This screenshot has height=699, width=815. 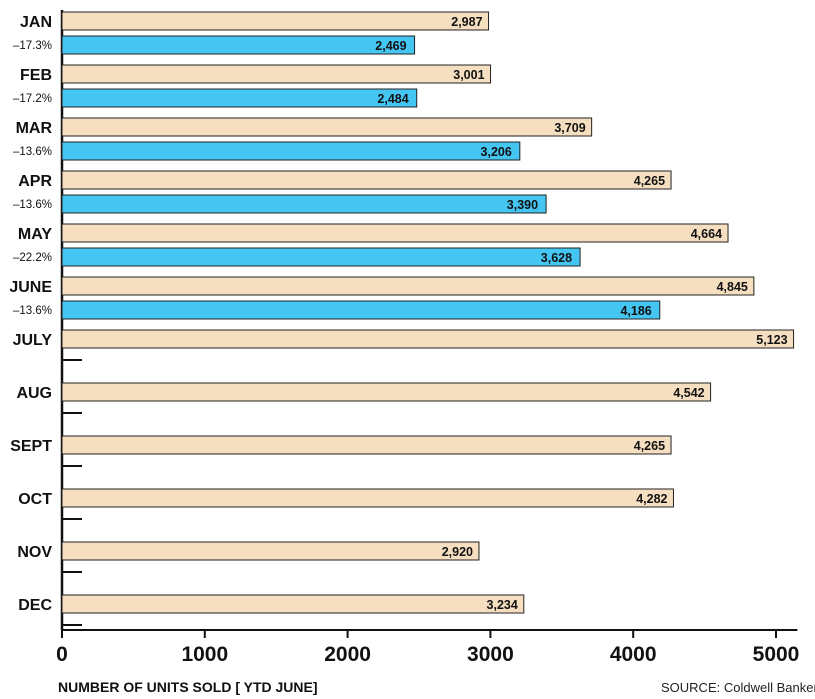 I want to click on category-label: JAN, so click(x=36, y=22).